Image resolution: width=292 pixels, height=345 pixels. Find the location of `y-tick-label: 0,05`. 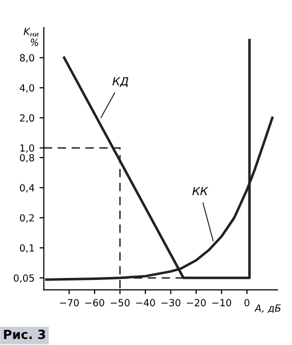

y-tick-label: 0,05 is located at coordinates (24, 278).